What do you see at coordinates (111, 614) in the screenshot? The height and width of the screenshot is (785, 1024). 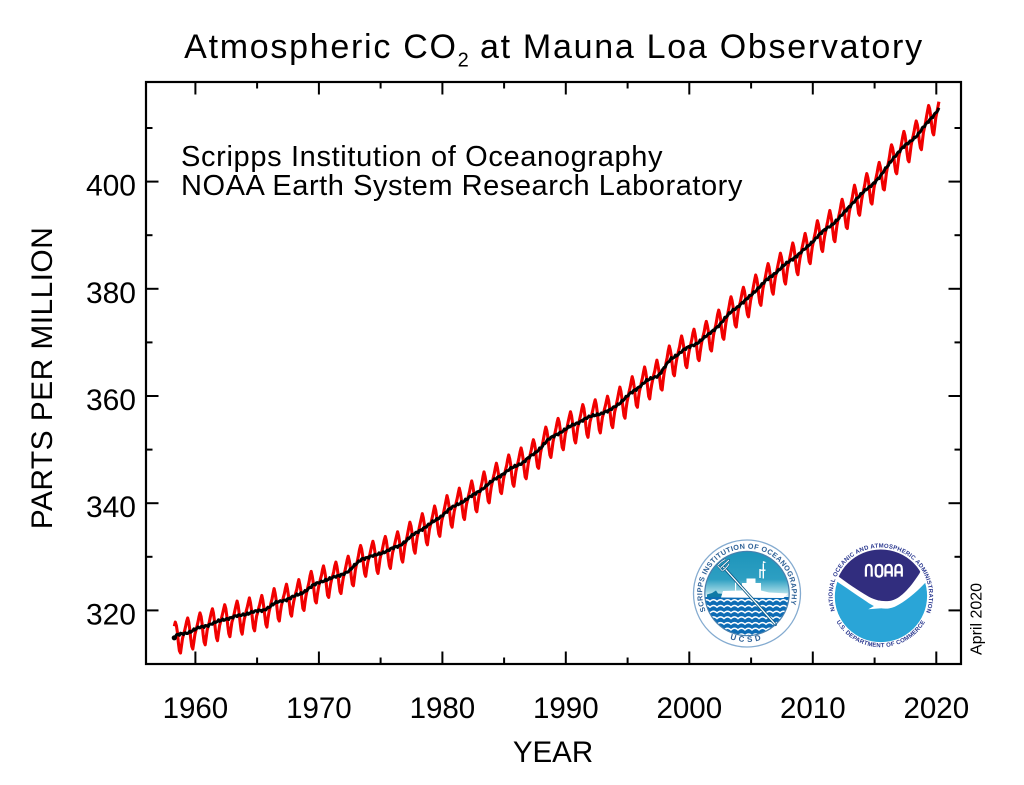 I see `svg-text: 320` at bounding box center [111, 614].